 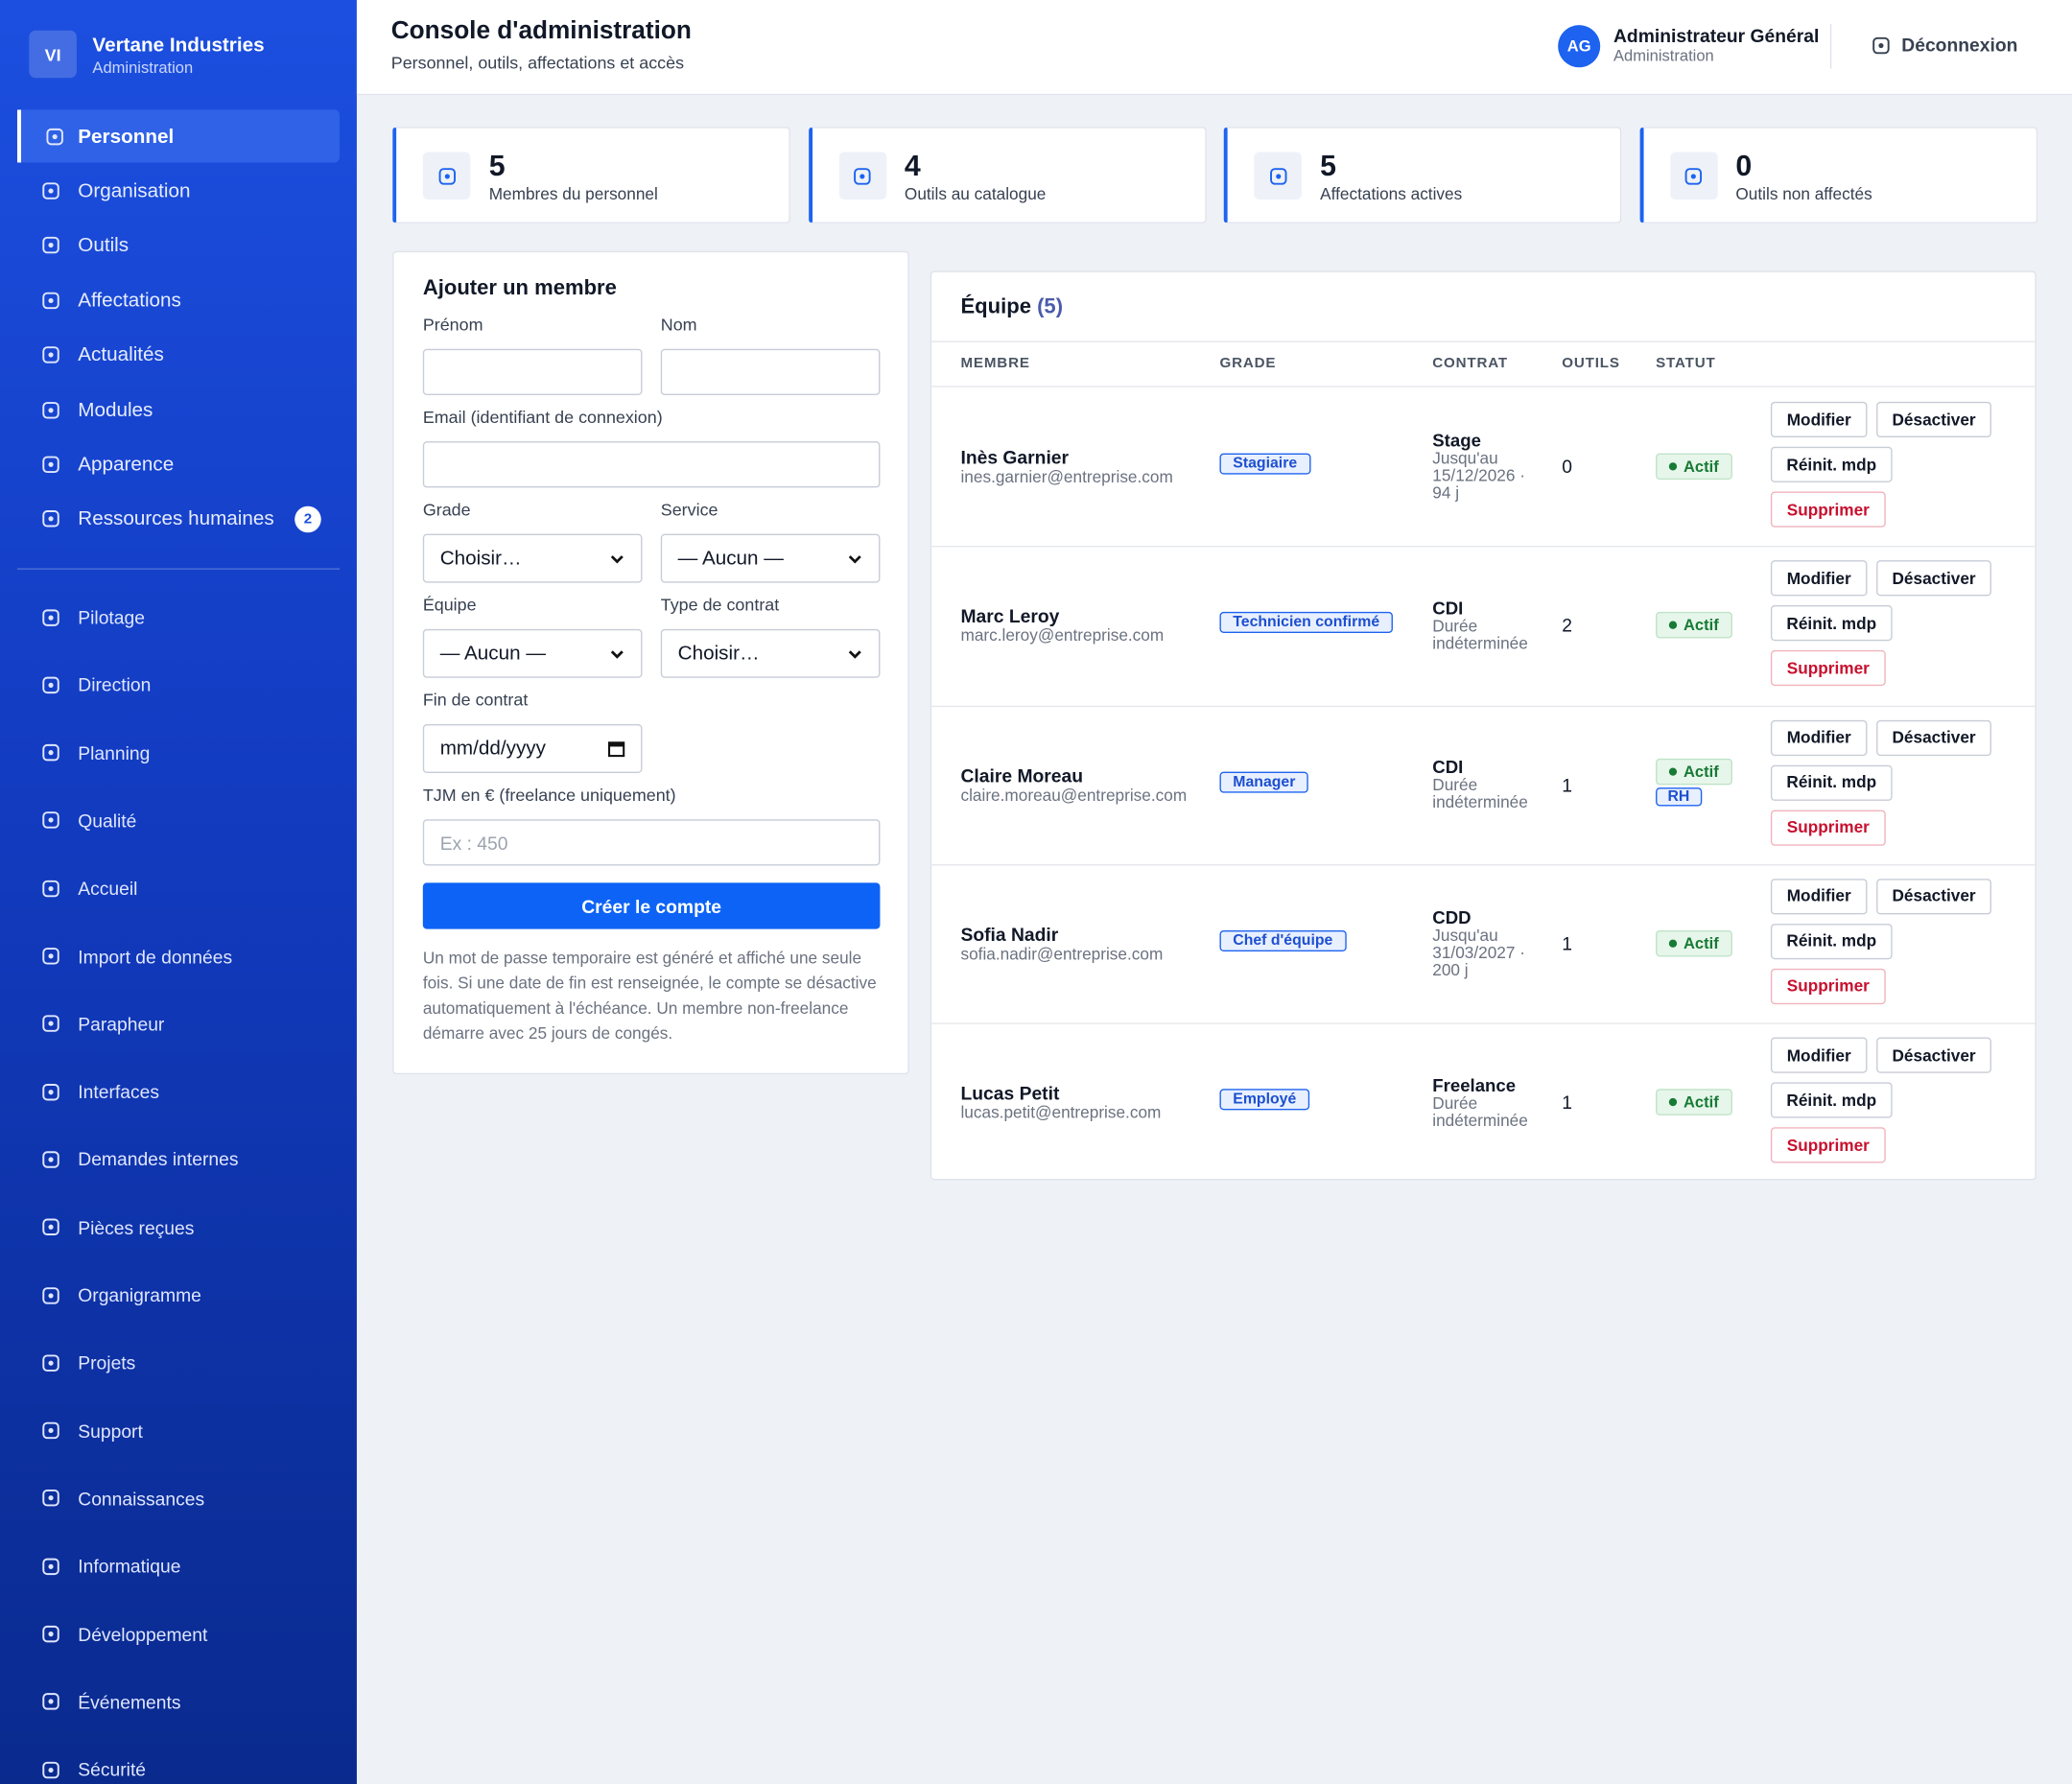 What do you see at coordinates (532, 749) in the screenshot?
I see `input-date: mm/dd/yyyy` at bounding box center [532, 749].